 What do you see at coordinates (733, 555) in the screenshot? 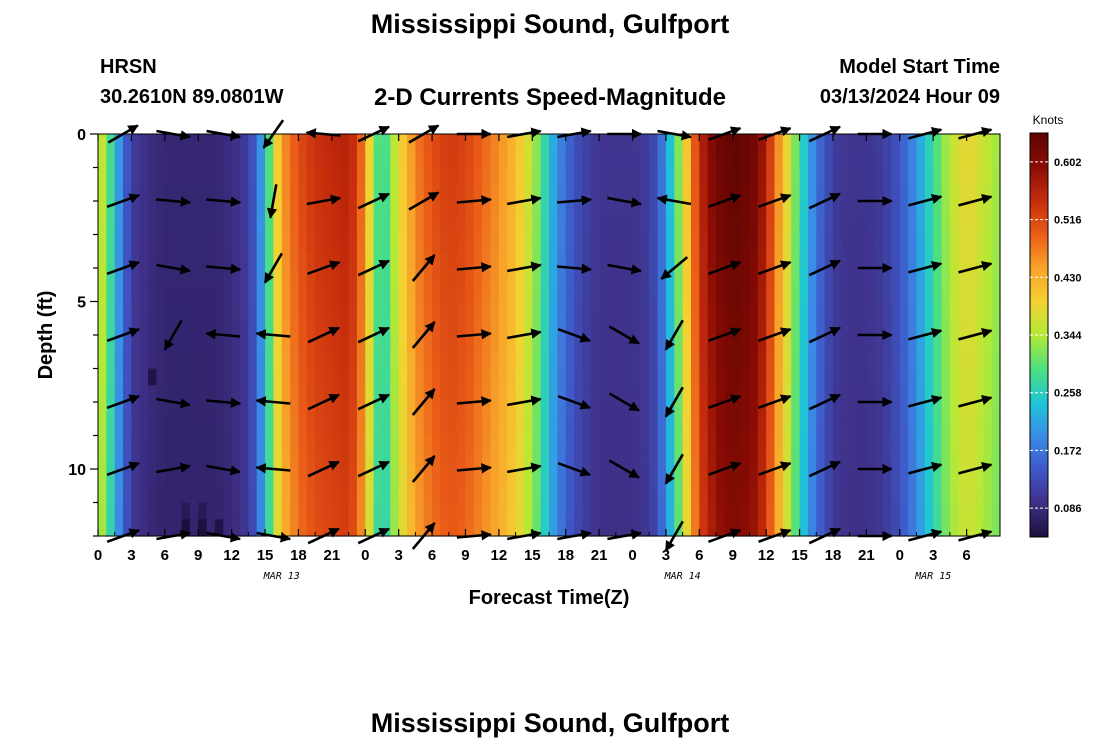
I see `x-tick-label: 9` at bounding box center [733, 555].